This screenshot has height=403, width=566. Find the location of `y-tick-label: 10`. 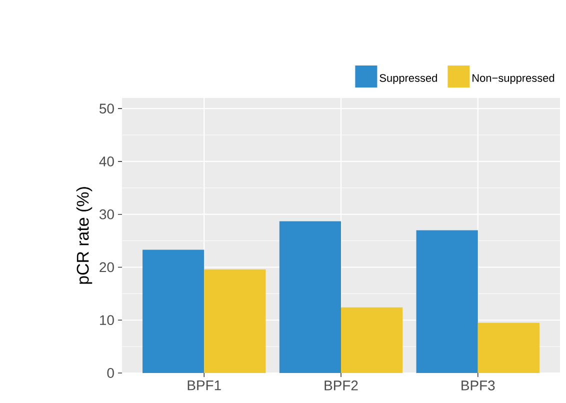

y-tick-label: 10 is located at coordinates (107, 320).